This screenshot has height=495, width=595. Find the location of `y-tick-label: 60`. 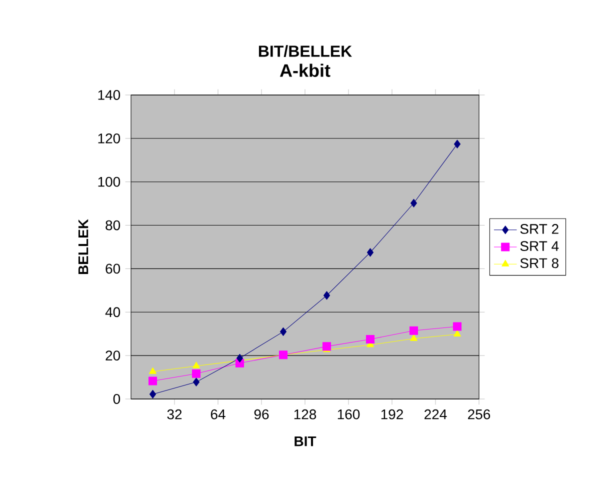

y-tick-label: 60 is located at coordinates (113, 269).